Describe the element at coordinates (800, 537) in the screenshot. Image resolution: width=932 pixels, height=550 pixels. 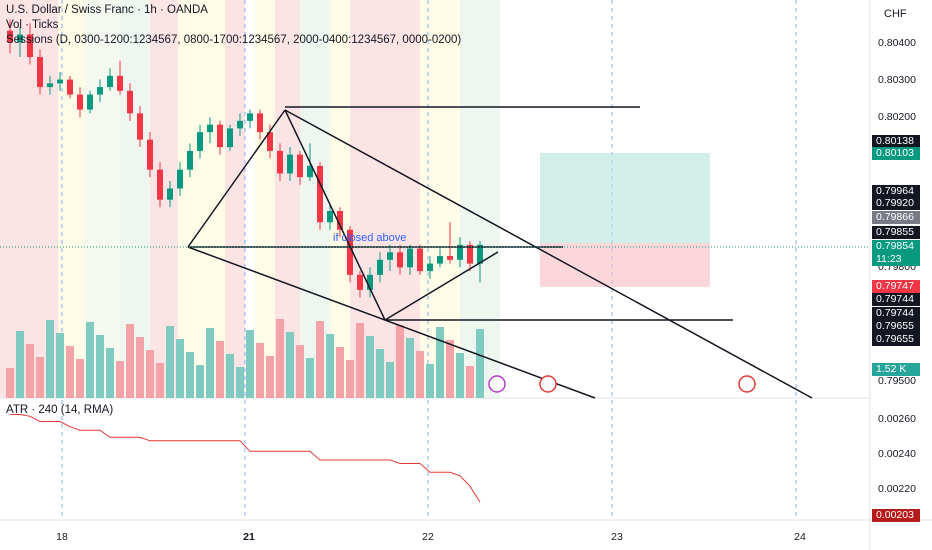
I see `time-tick-label: 24` at that location.